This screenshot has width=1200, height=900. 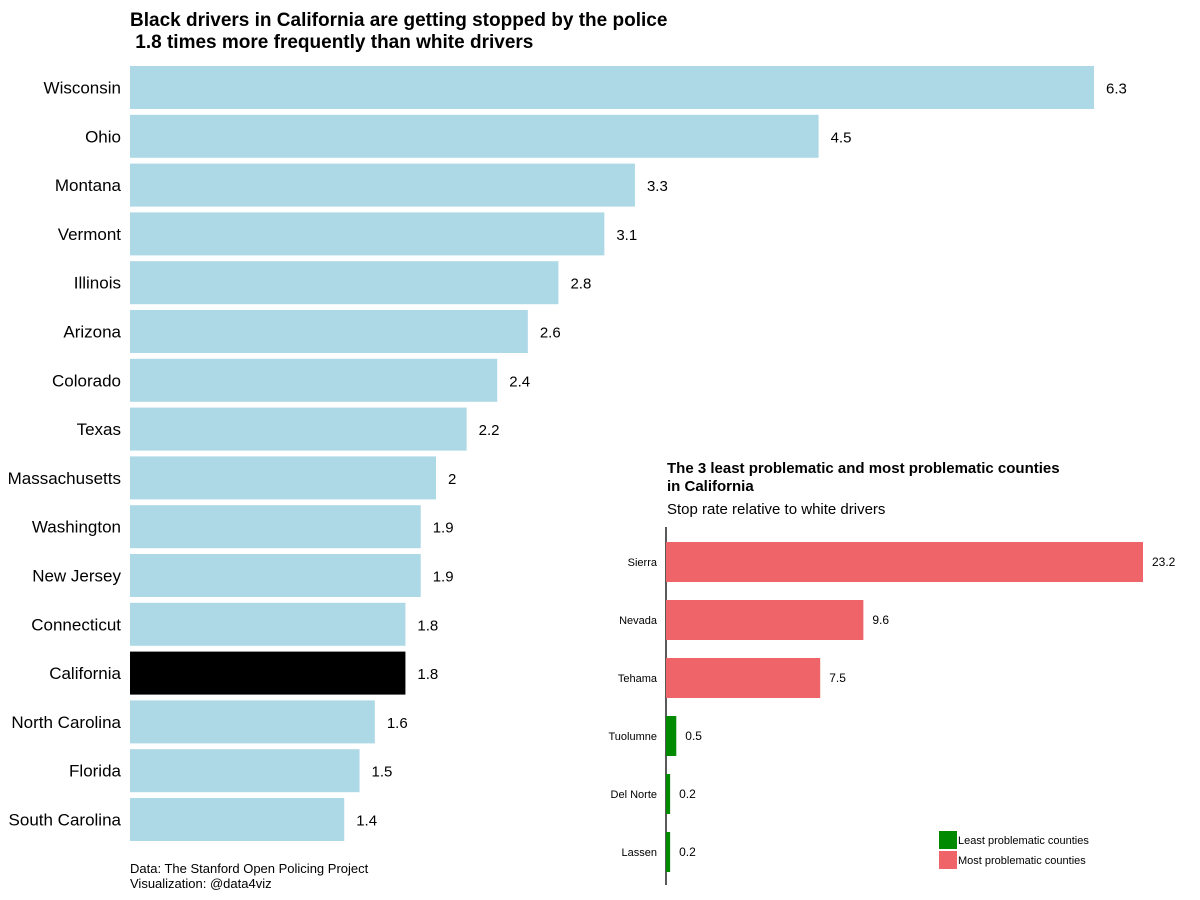 I want to click on tick-label-montana: Montana, so click(x=88, y=185).